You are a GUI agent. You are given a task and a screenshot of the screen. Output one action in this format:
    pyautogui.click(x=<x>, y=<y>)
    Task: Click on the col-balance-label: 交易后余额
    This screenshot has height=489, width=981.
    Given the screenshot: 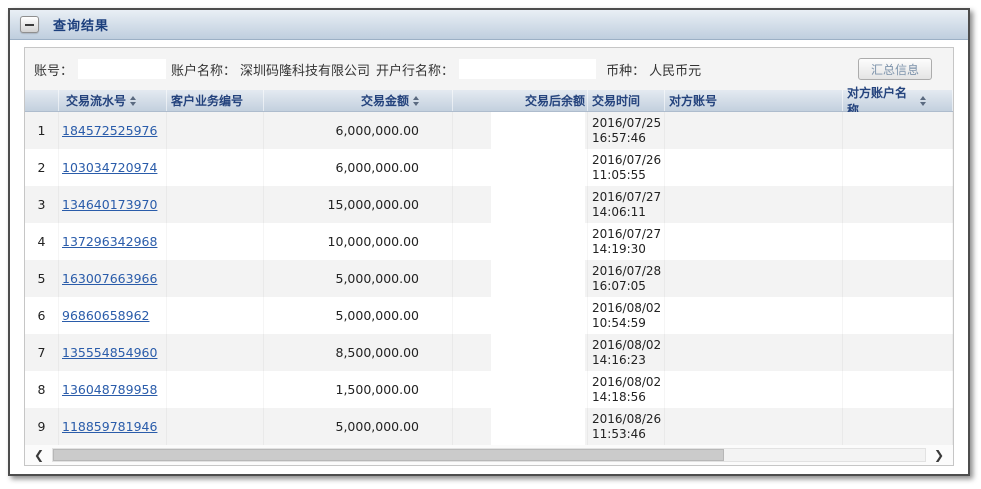 What is the action you would take?
    pyautogui.click(x=554, y=101)
    